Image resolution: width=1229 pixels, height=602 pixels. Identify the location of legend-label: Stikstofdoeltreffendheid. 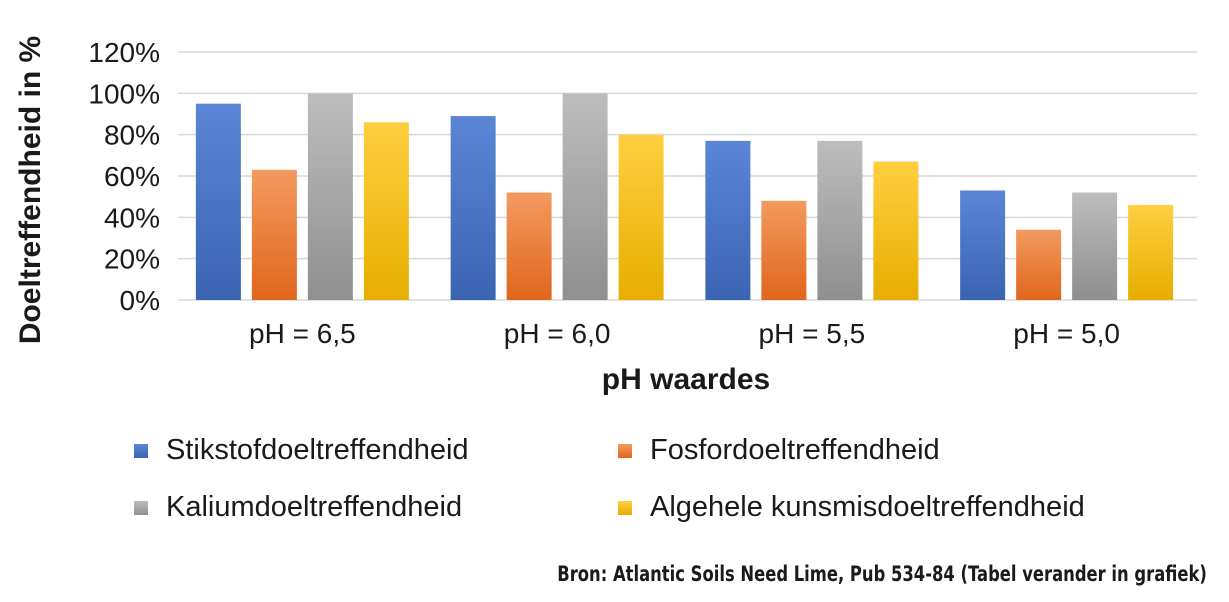
(317, 450).